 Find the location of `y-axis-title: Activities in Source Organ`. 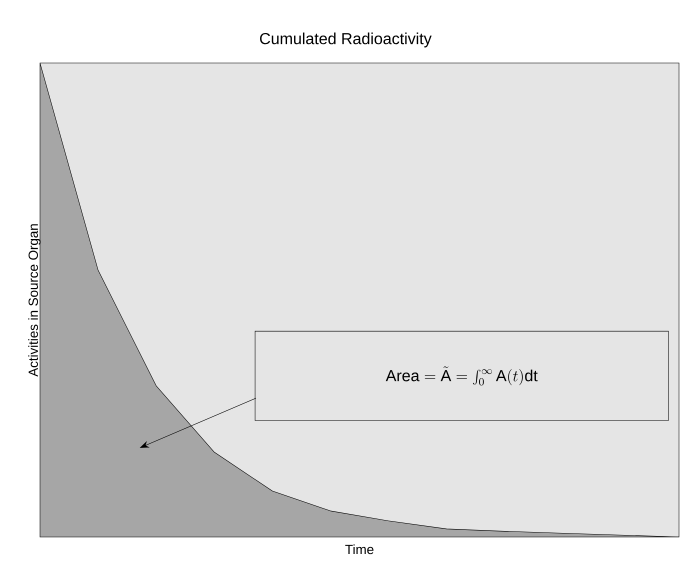

y-axis-title: Activities in Source Organ is located at coordinates (34, 300).